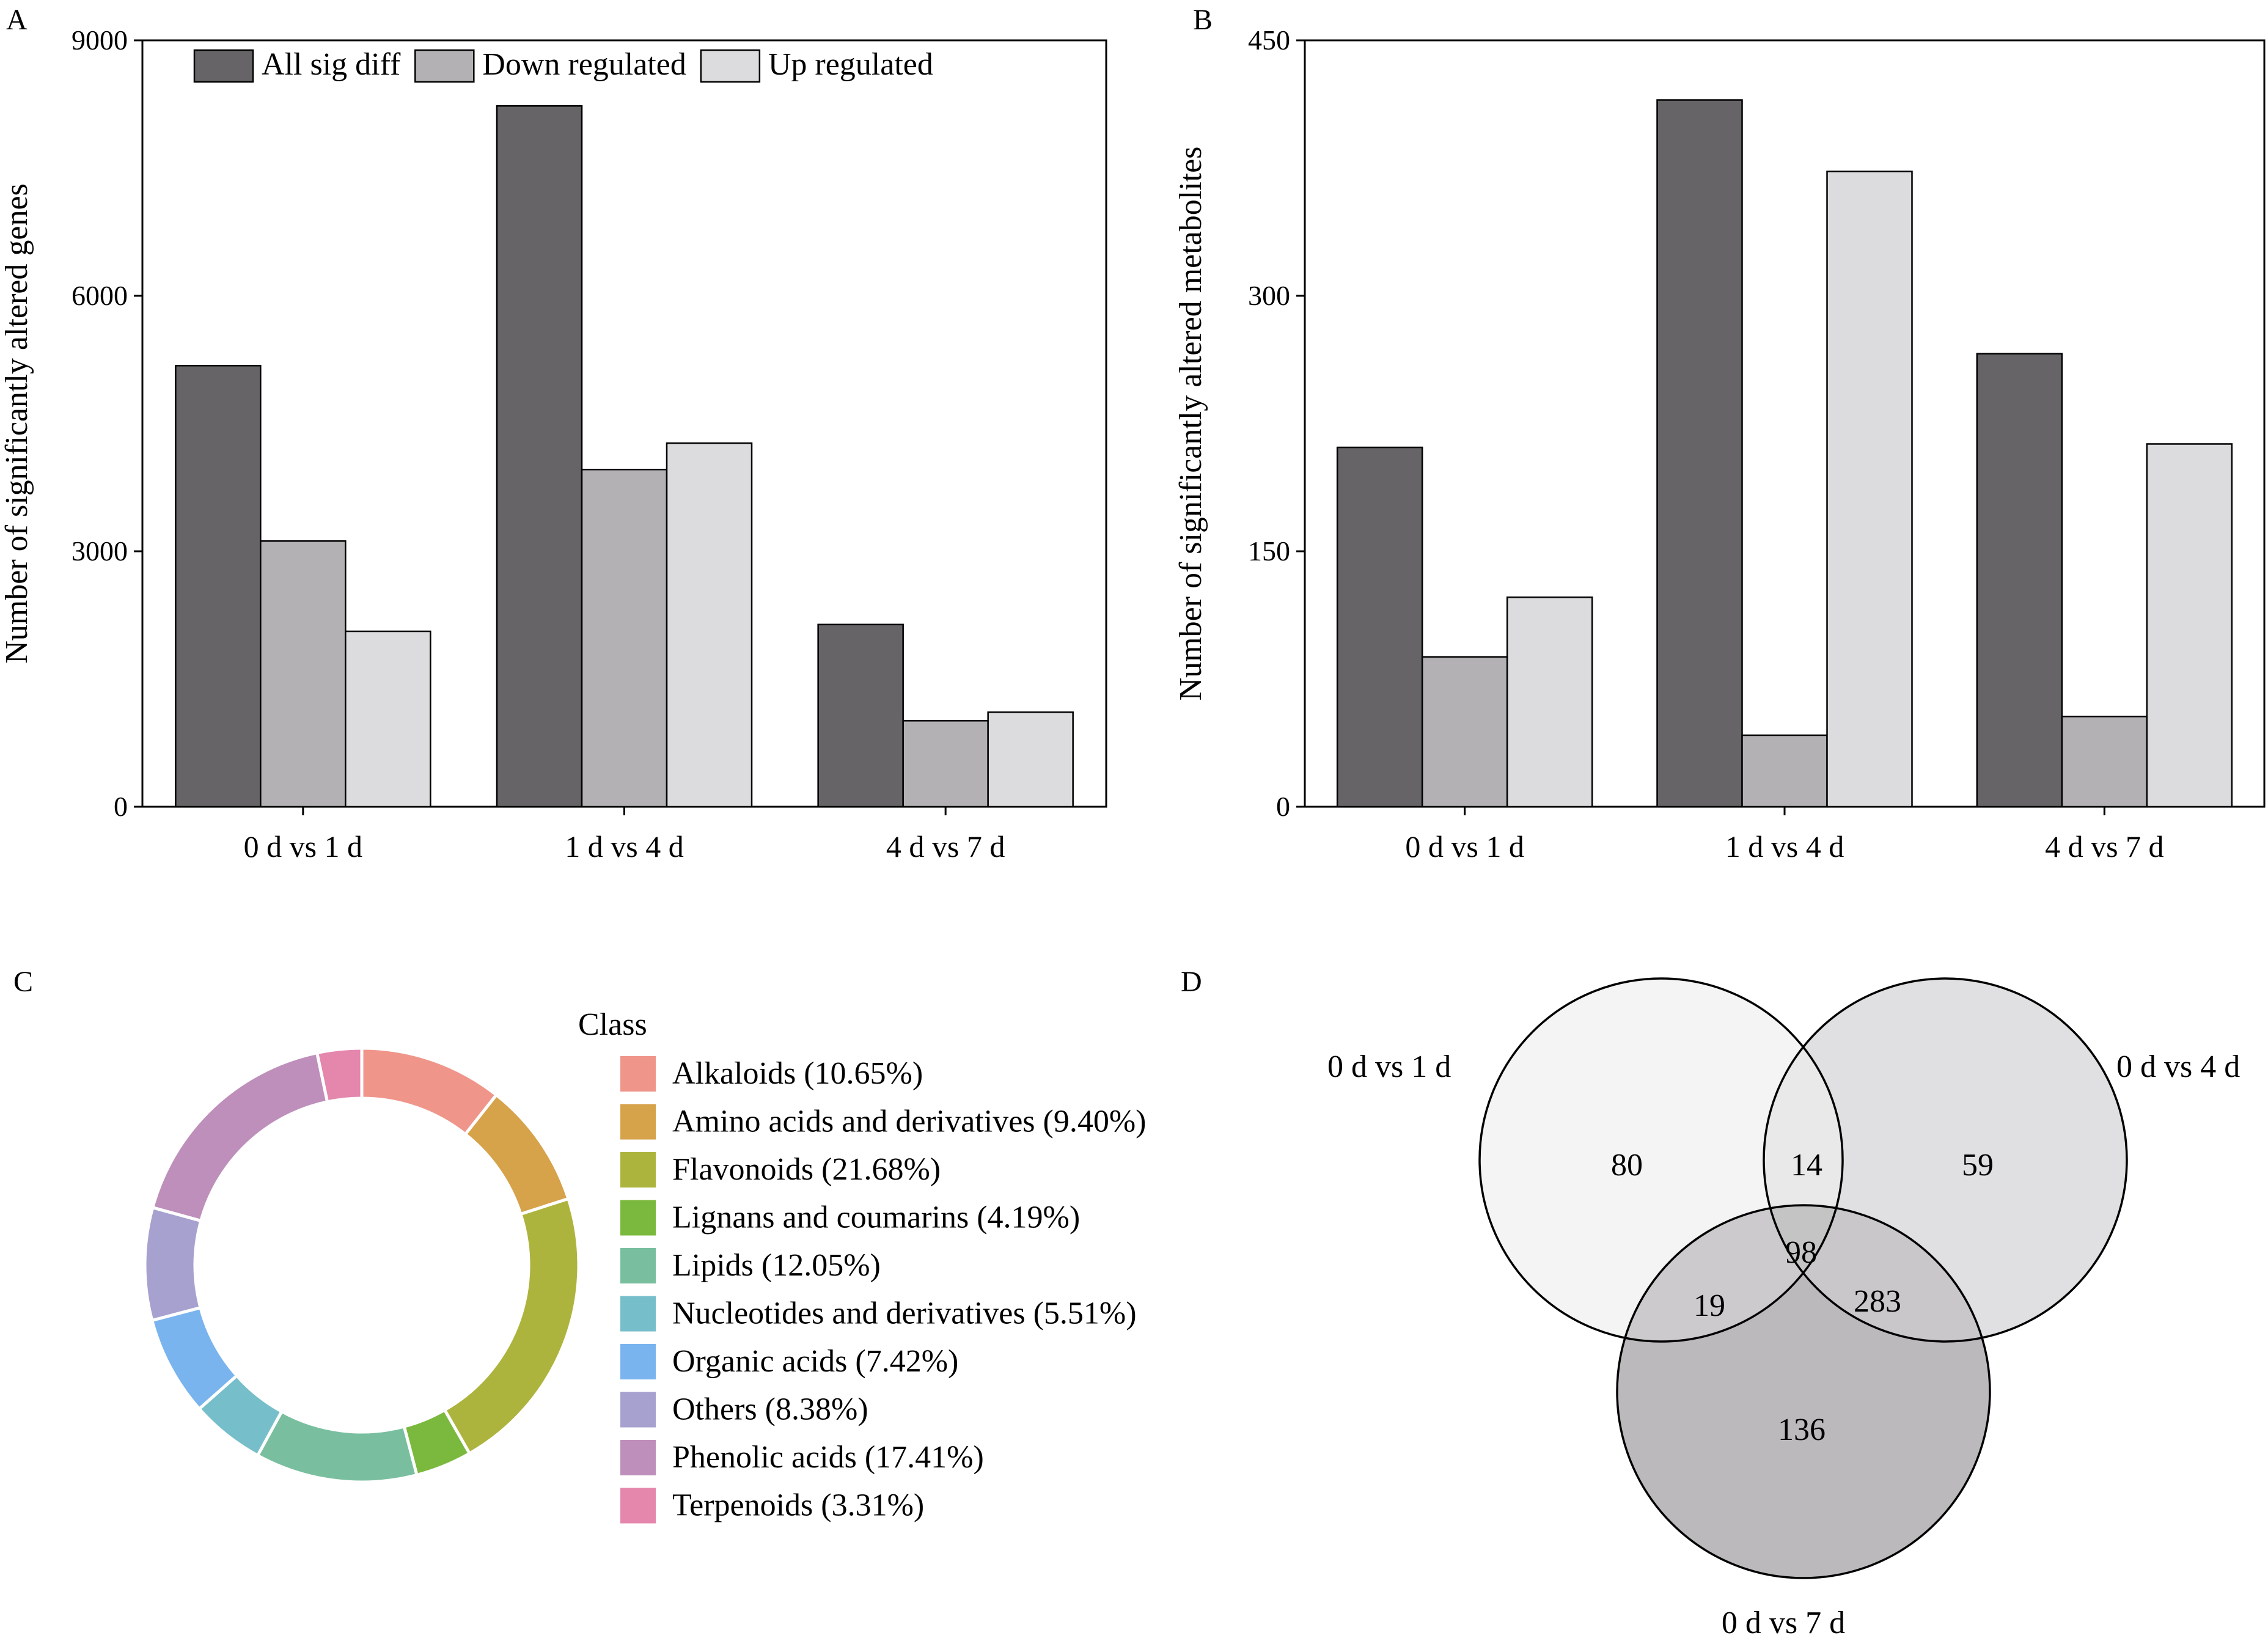 The height and width of the screenshot is (1641, 2268). What do you see at coordinates (331, 64) in the screenshot?
I see `legend-label: All sig diff` at bounding box center [331, 64].